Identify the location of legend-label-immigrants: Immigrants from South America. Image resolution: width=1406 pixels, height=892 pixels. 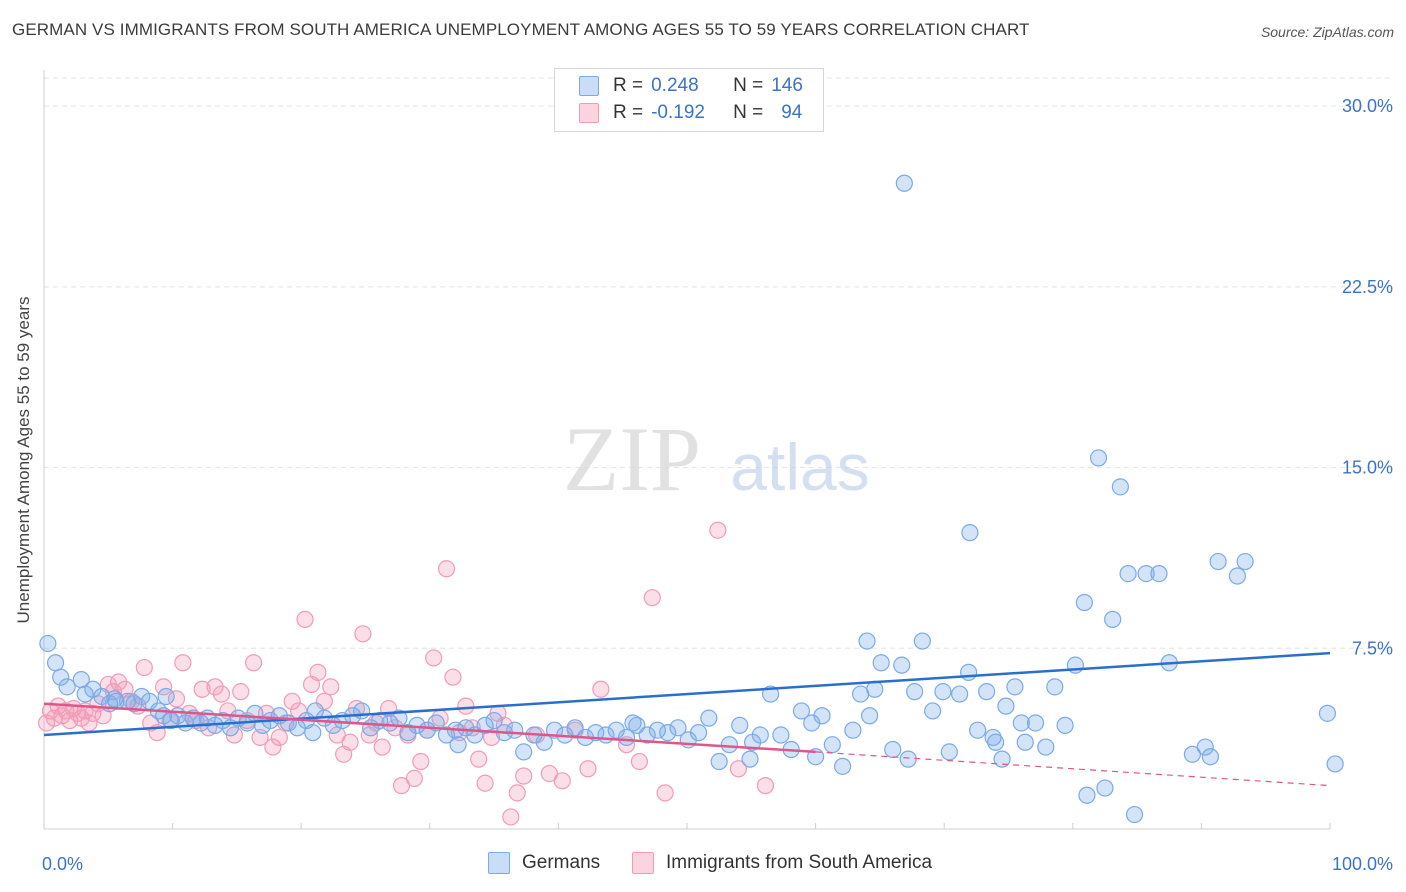
(799, 862).